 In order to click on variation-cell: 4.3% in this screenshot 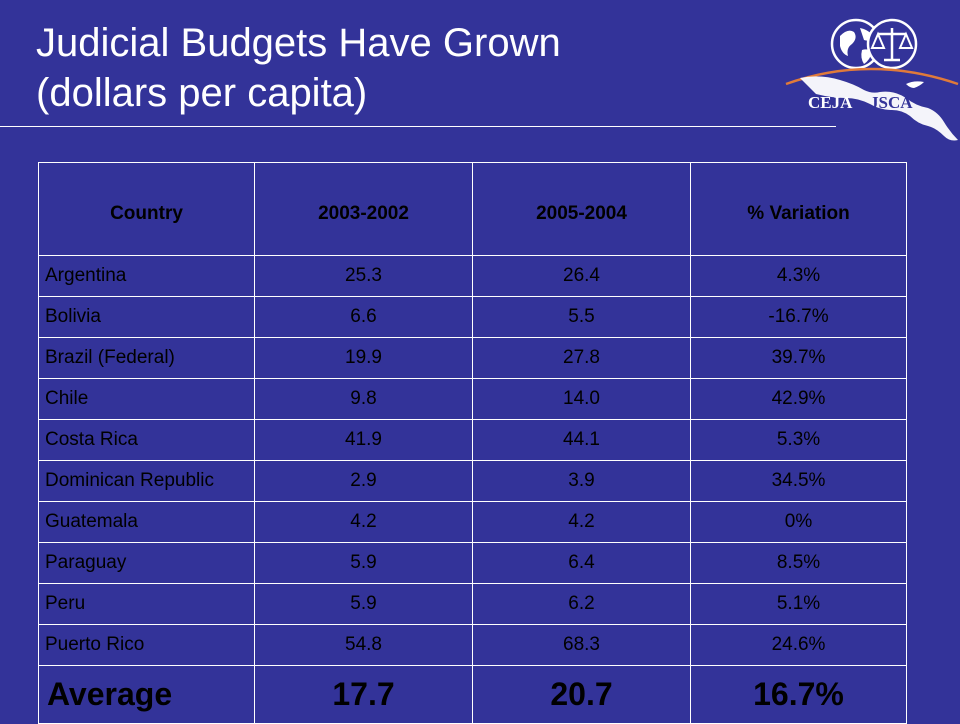, I will do `click(798, 276)`.